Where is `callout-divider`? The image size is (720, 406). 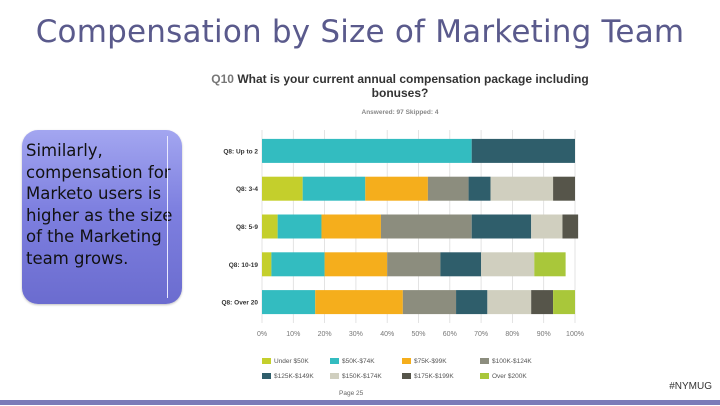
callout-divider is located at coordinates (167, 217).